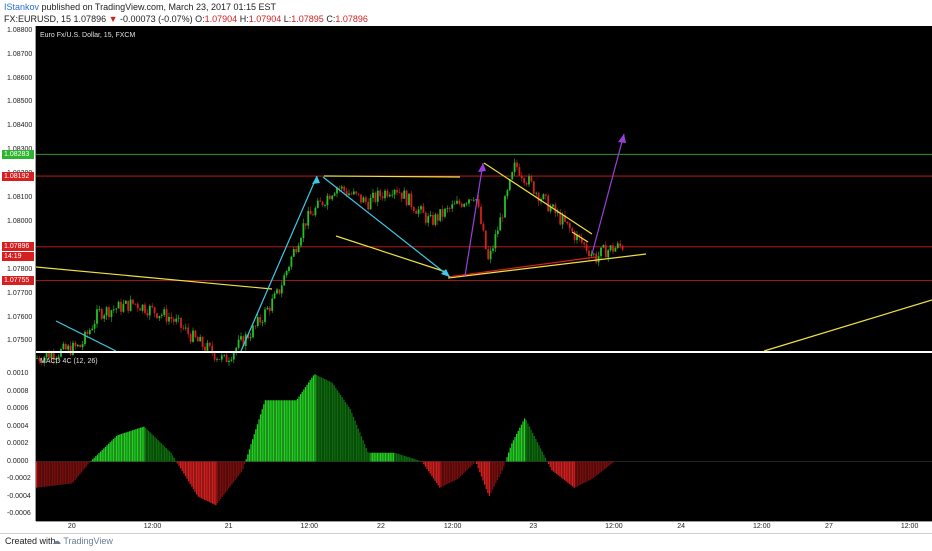  I want to click on macd-tick-label: -0.0004, so click(19, 496).